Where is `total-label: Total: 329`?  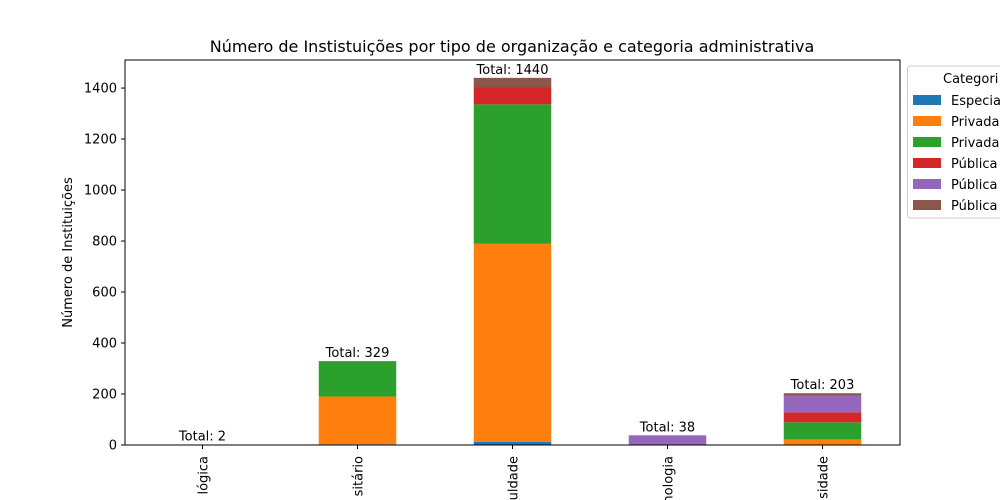 total-label: Total: 329 is located at coordinates (357, 353).